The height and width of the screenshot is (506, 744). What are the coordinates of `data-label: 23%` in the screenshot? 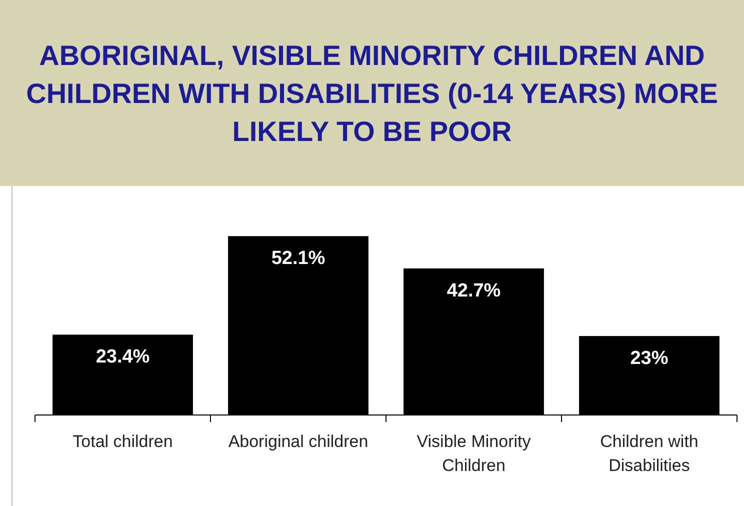 It's located at (649, 359).